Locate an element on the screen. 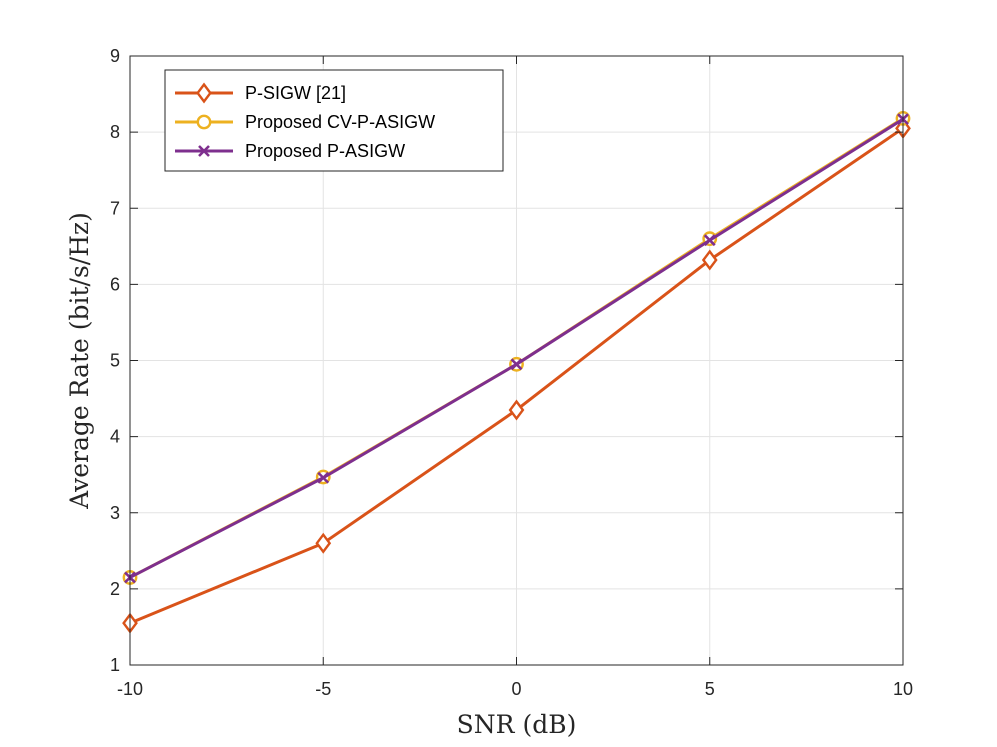 This screenshot has height=747, width=997. legend-label: Proposed P-ASIGW is located at coordinates (325, 151).